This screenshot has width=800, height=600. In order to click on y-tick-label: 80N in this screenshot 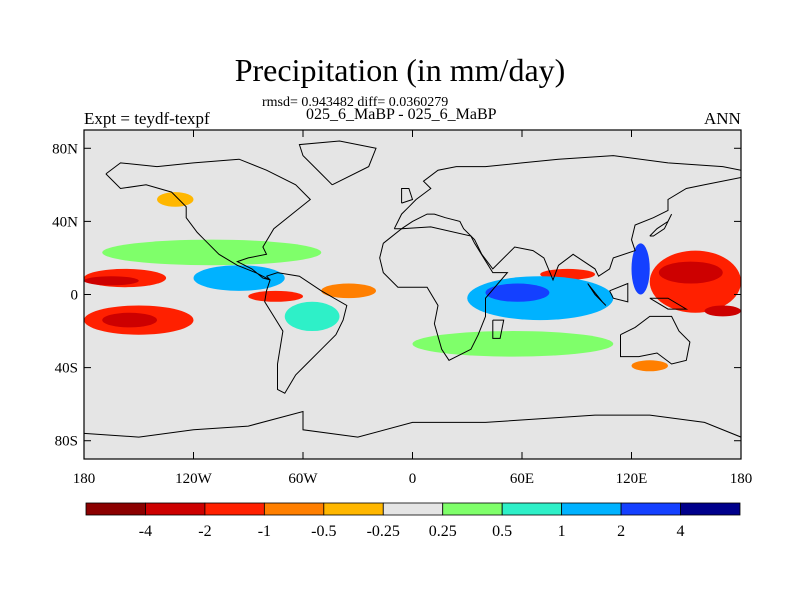, I will do `click(65, 149)`.